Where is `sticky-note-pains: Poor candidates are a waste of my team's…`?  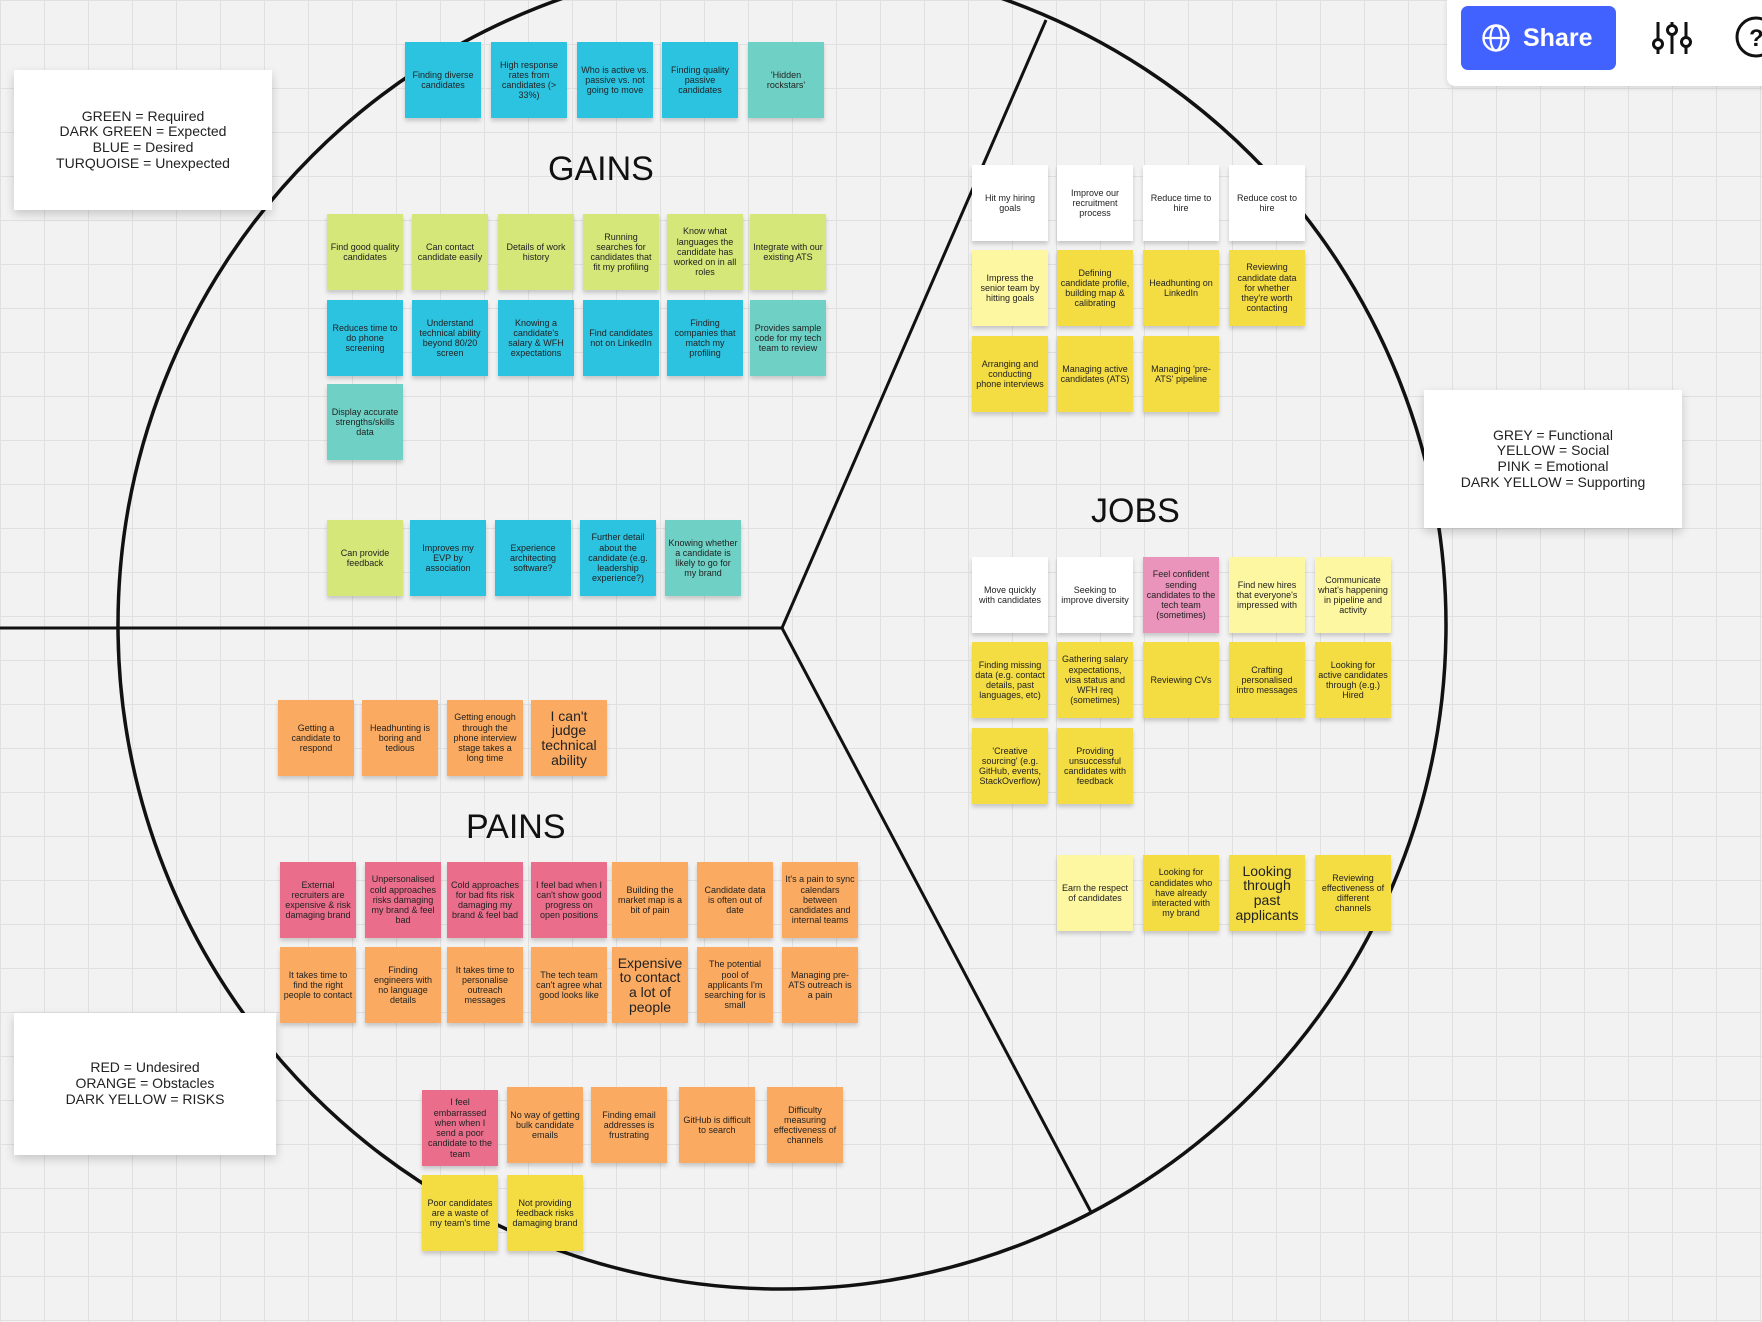
sticky-note-pains: Poor candidates are a waste of my team's… is located at coordinates (460, 1213).